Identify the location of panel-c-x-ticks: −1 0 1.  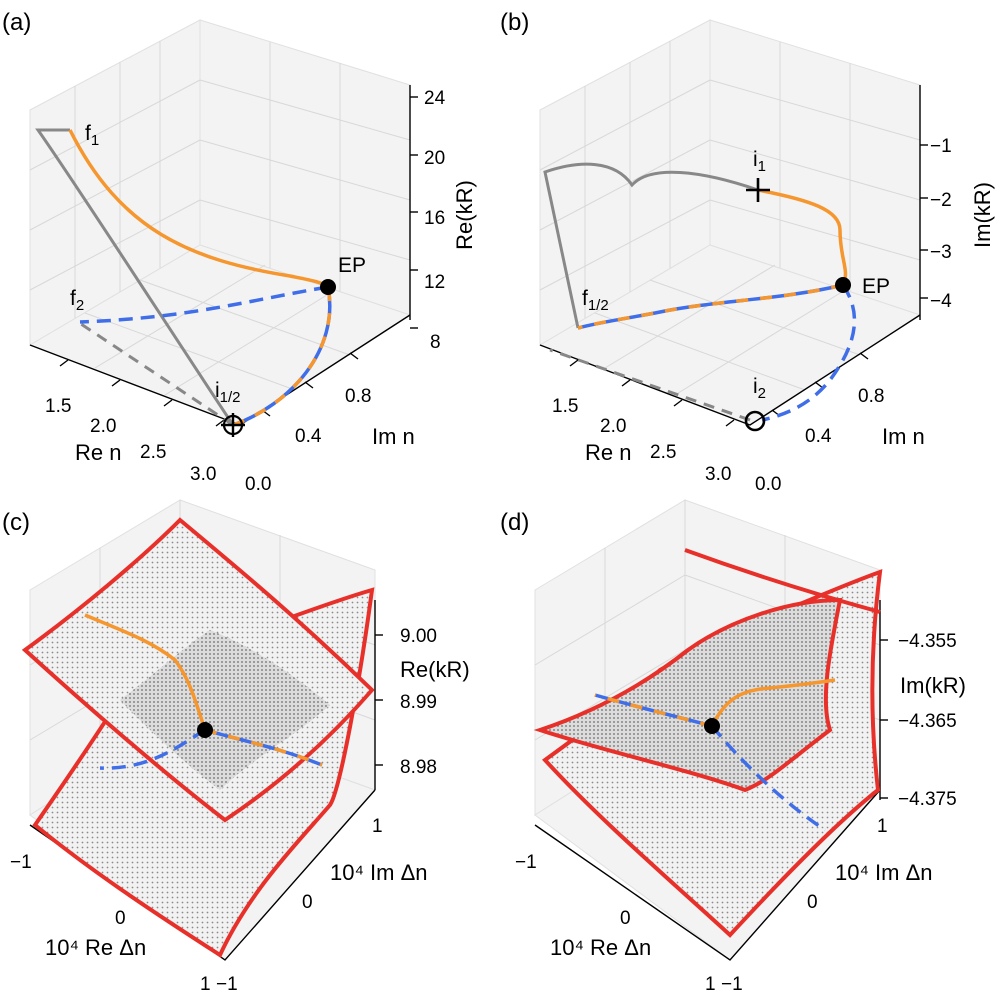
(110, 923).